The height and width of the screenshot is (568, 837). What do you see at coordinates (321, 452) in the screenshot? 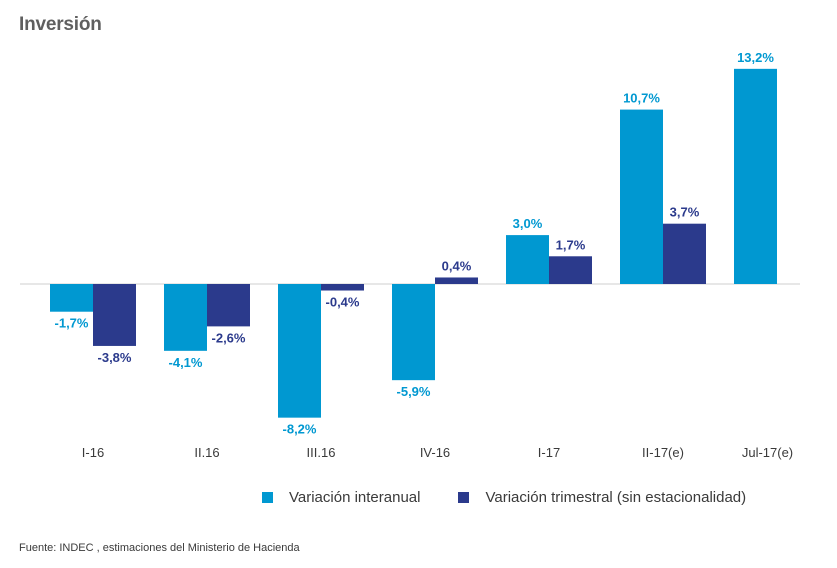
I see `x-tick-label-2: III.16` at bounding box center [321, 452].